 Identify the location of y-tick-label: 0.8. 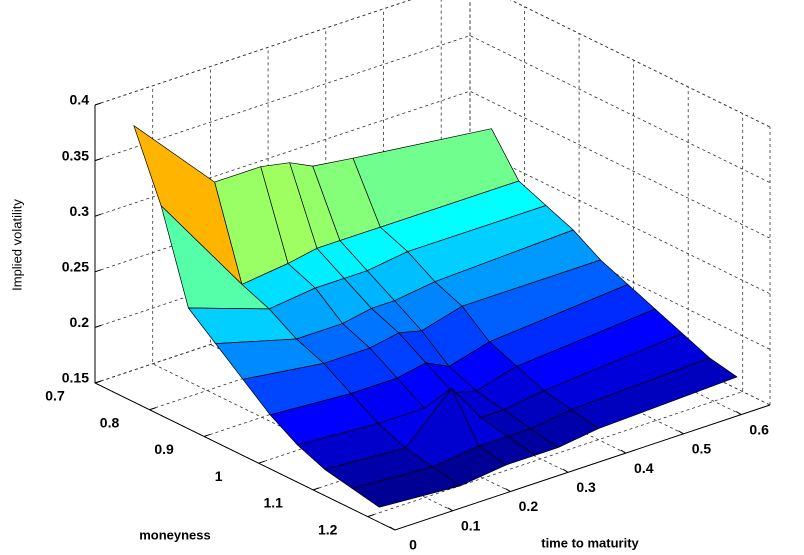
(110, 422).